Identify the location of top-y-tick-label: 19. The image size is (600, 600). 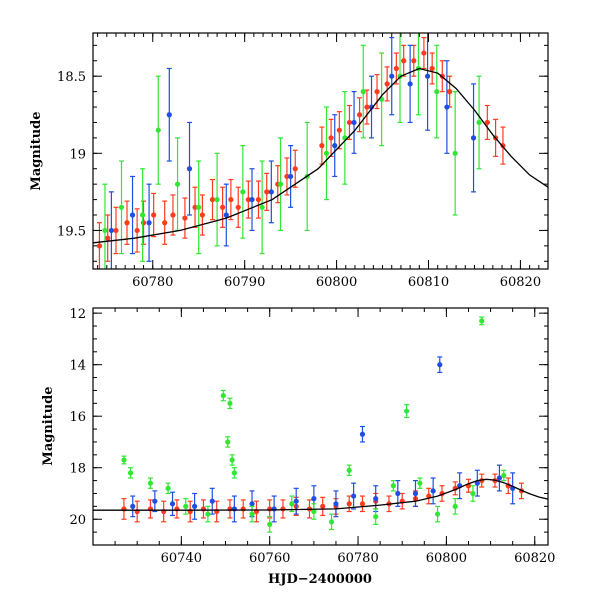
(77, 154).